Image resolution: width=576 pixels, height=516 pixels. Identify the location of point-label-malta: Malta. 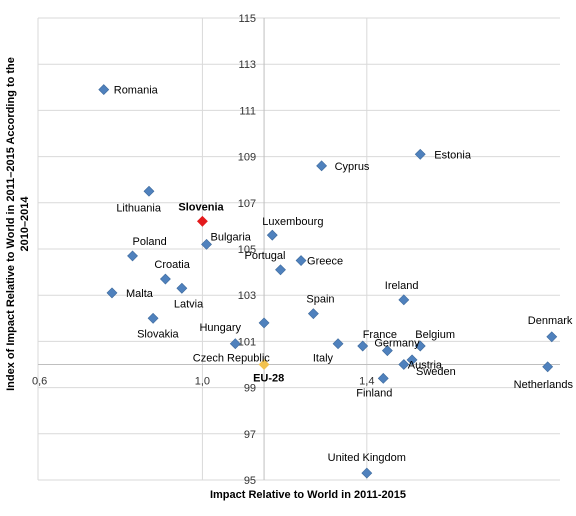
(140, 294).